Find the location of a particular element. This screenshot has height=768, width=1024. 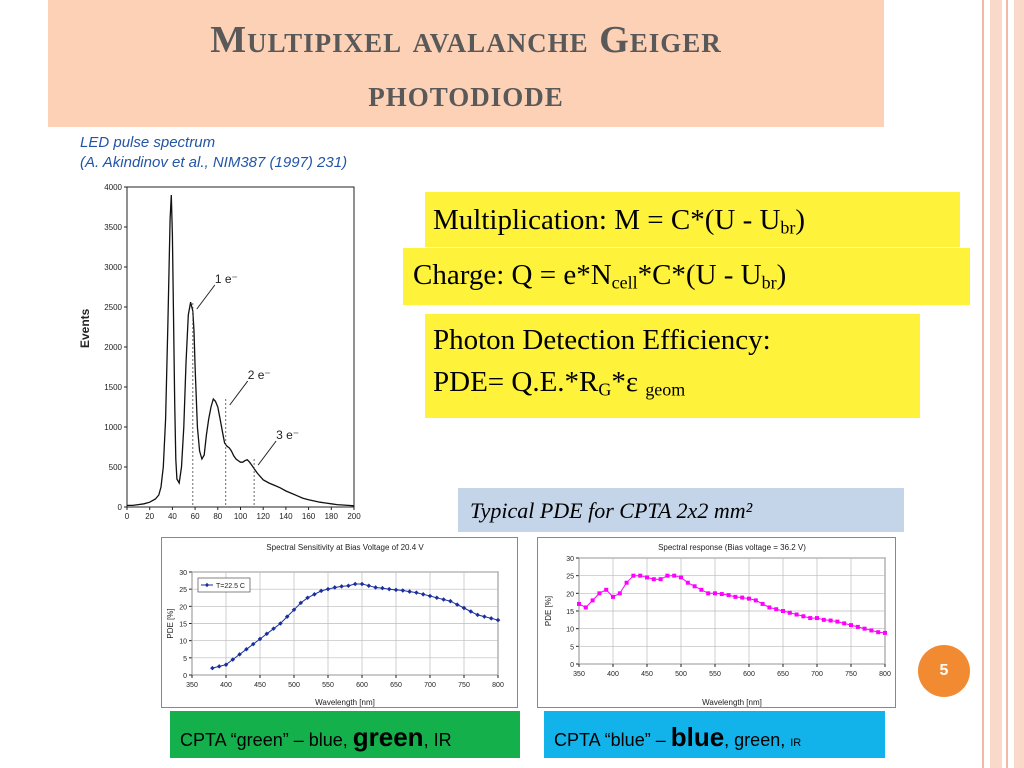

y-tick-label: 20 is located at coordinates (570, 594).